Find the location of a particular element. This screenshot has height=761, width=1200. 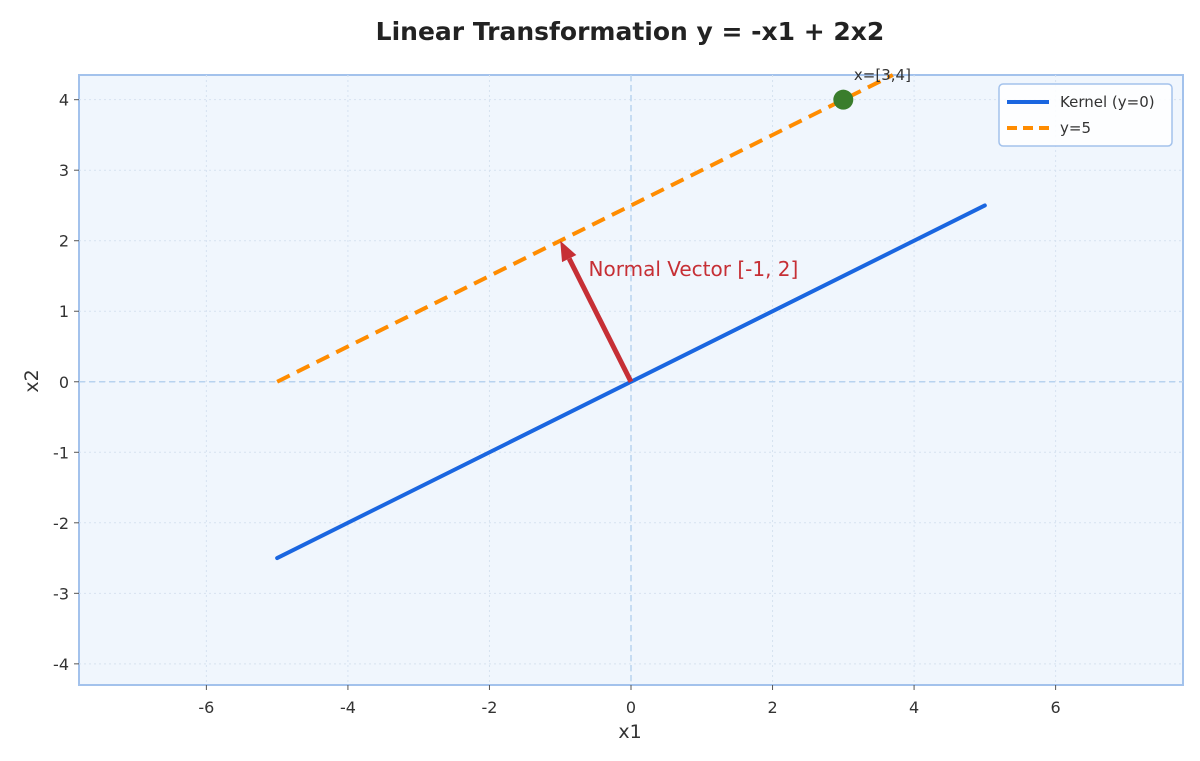

legend-label-1: y=5 is located at coordinates (1075, 128).